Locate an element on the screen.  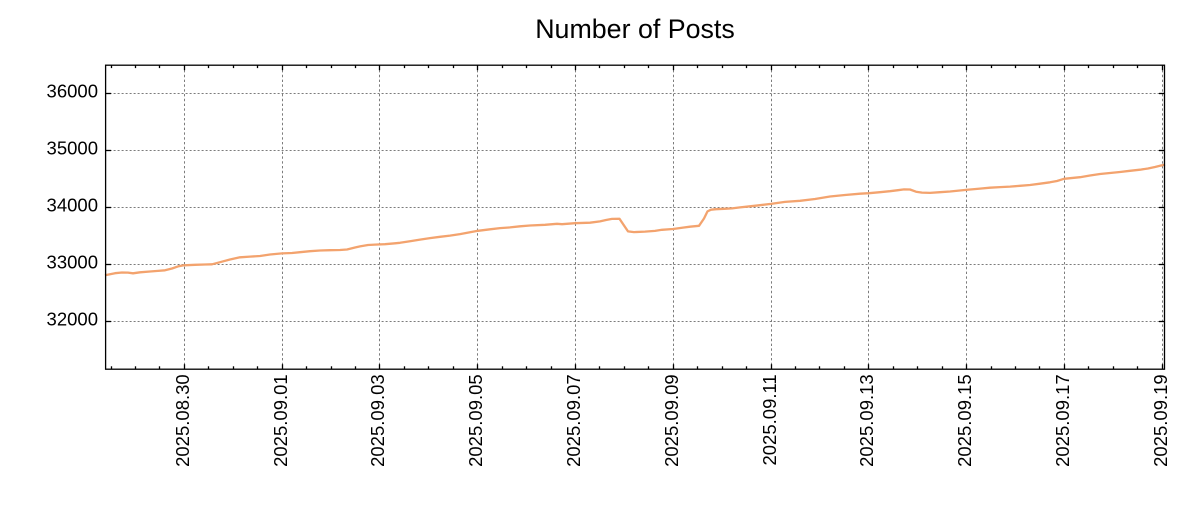
svg-text: 2025.08.30 is located at coordinates (182, 420).